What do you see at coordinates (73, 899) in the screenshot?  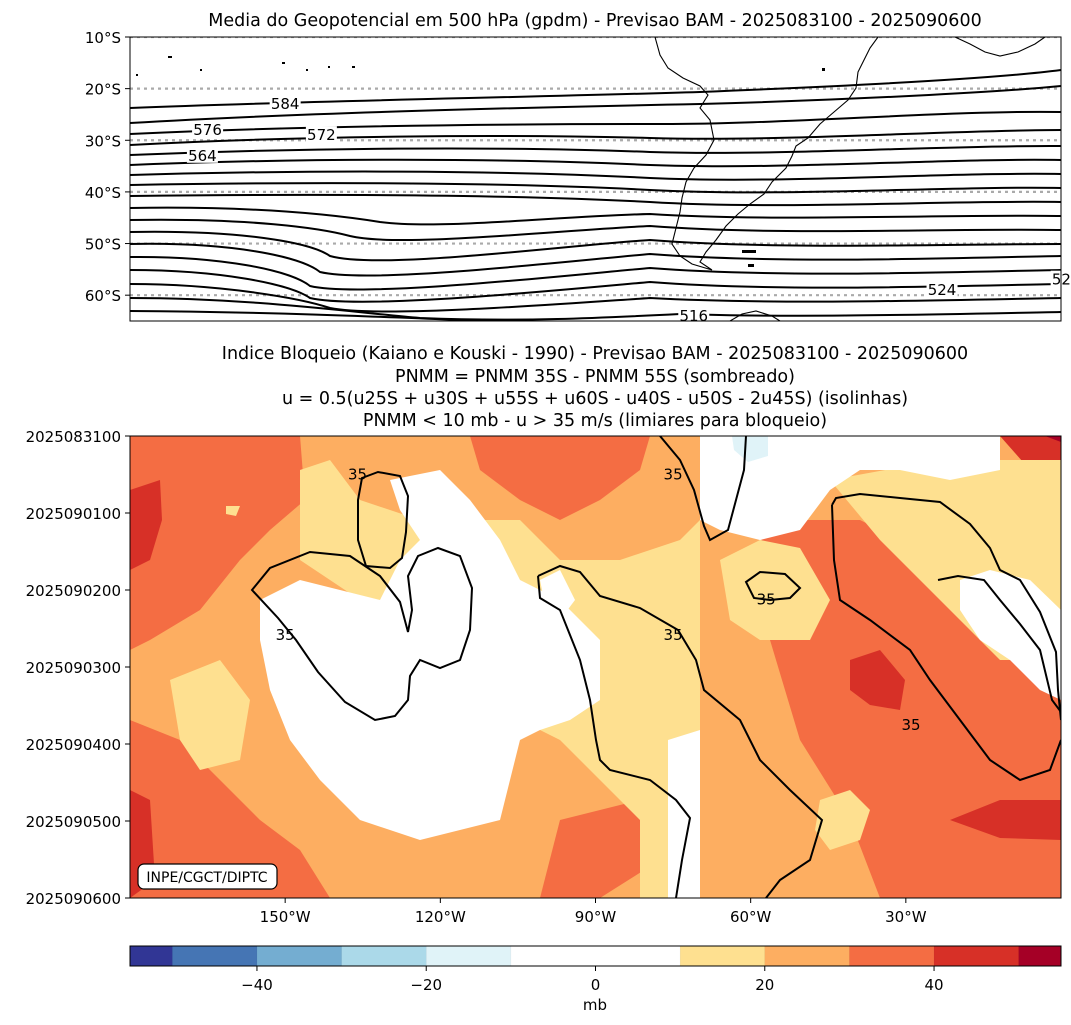 I see `time-tick-label: 2025090600` at bounding box center [73, 899].